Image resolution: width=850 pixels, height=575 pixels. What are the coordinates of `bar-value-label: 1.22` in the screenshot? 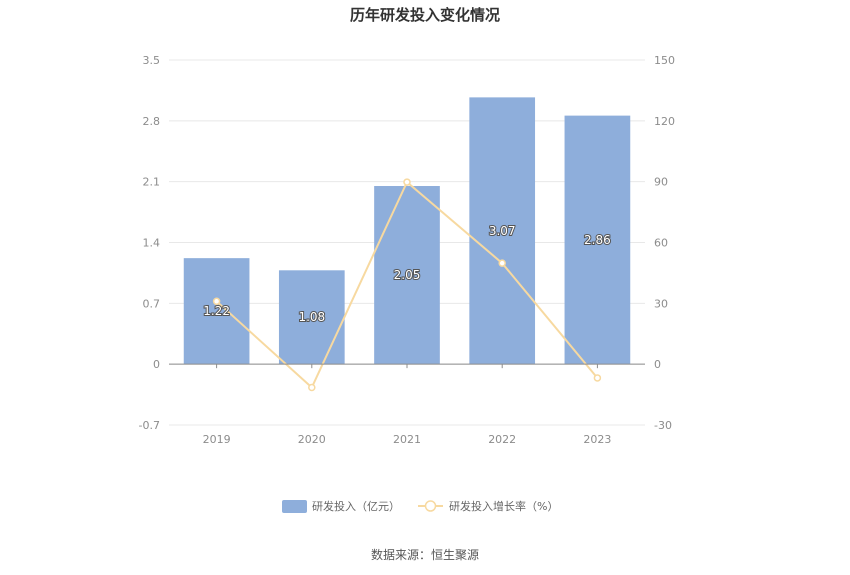 It's located at (216, 311).